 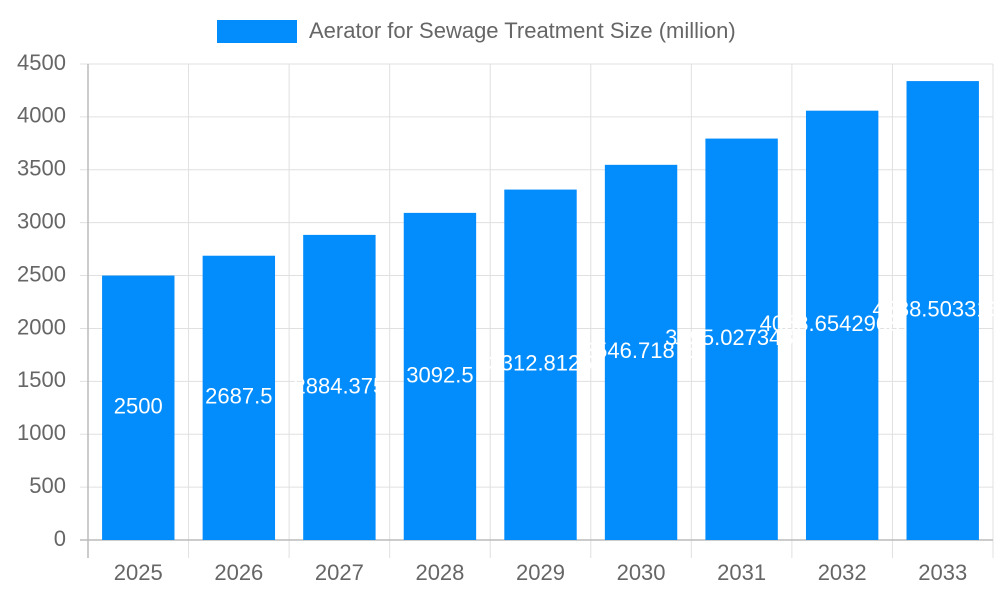 I want to click on x-tick-label: 2025, so click(x=138, y=572).